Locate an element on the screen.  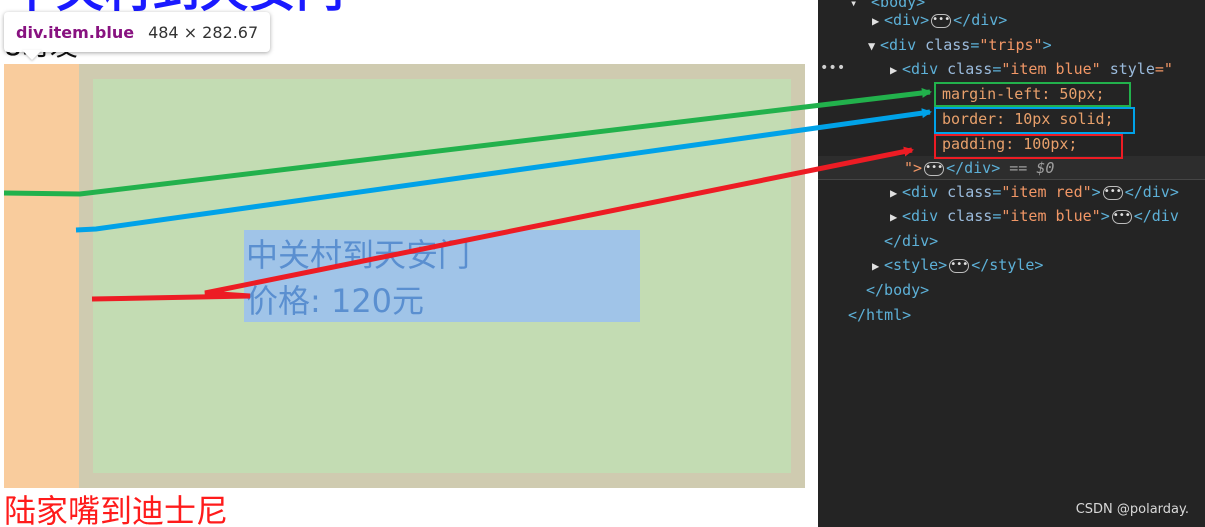
item-price-text: 价格: 120元 is located at coordinates (335, 301).